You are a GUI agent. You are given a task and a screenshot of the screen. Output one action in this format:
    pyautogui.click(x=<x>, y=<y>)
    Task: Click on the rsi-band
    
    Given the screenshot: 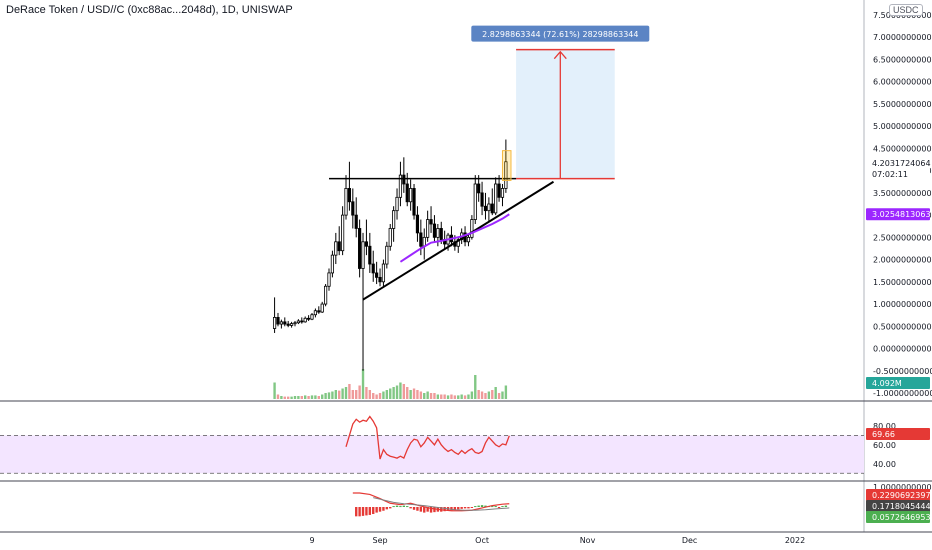 What is the action you would take?
    pyautogui.click(x=432, y=454)
    